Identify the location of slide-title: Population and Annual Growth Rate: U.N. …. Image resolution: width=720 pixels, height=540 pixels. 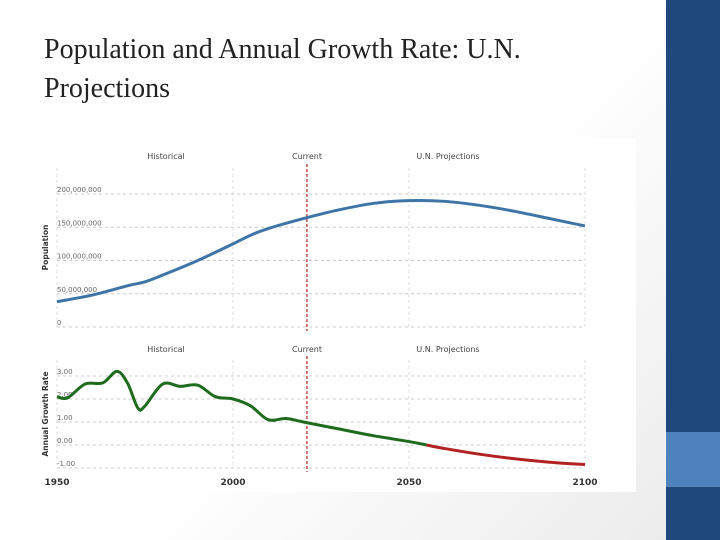
(282, 69).